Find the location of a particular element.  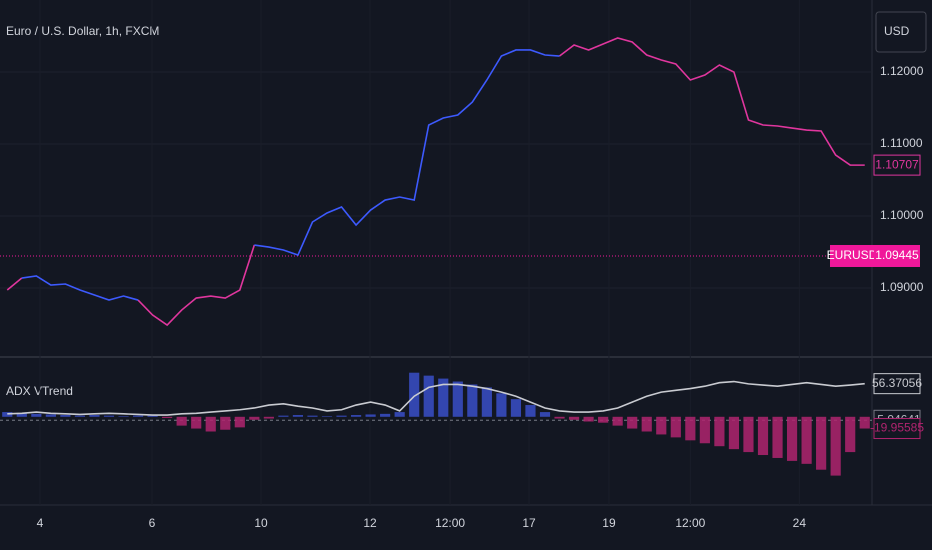

y-tick-label: 1.12000 is located at coordinates (902, 71).